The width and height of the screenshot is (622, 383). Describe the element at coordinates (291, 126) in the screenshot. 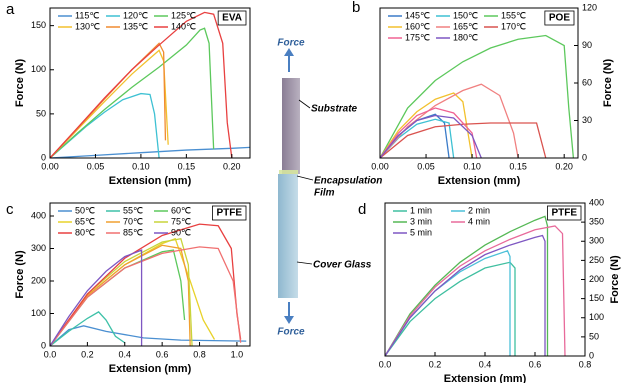

I see `substrate` at that location.